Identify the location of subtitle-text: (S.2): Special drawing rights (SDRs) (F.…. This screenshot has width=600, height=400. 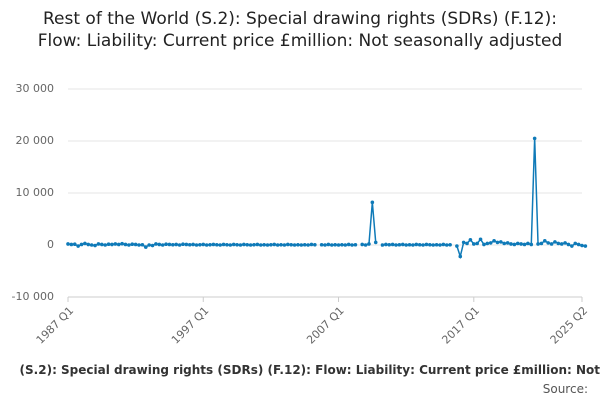
(309, 370).